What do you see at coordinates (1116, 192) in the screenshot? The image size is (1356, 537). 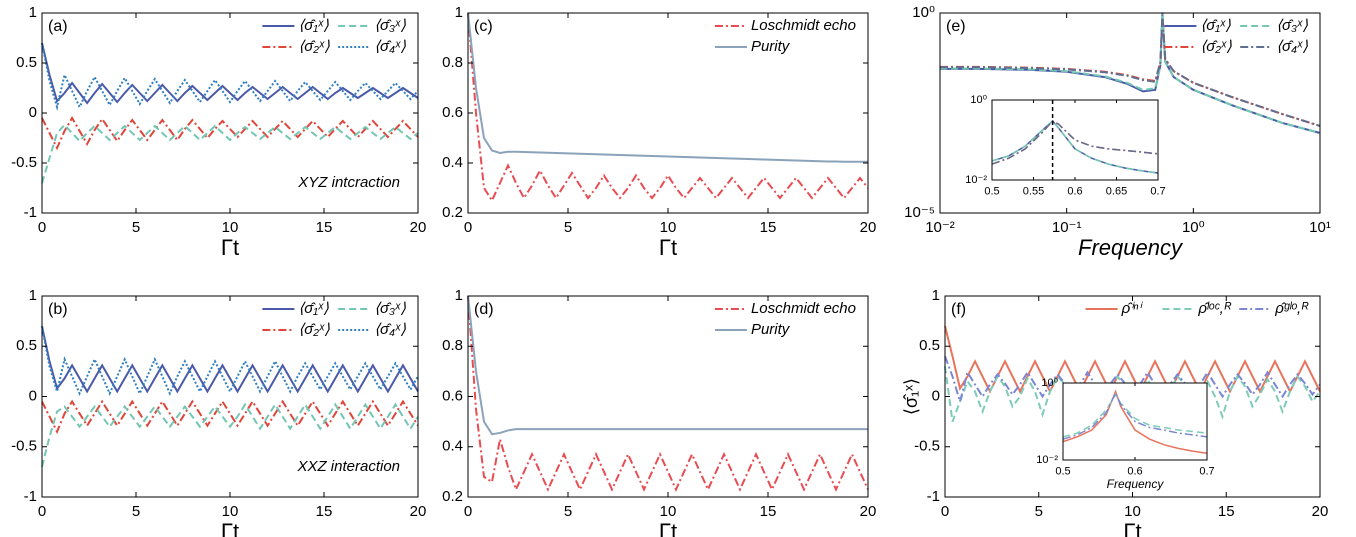 I see `x-tick-label: 0.65` at bounding box center [1116, 192].